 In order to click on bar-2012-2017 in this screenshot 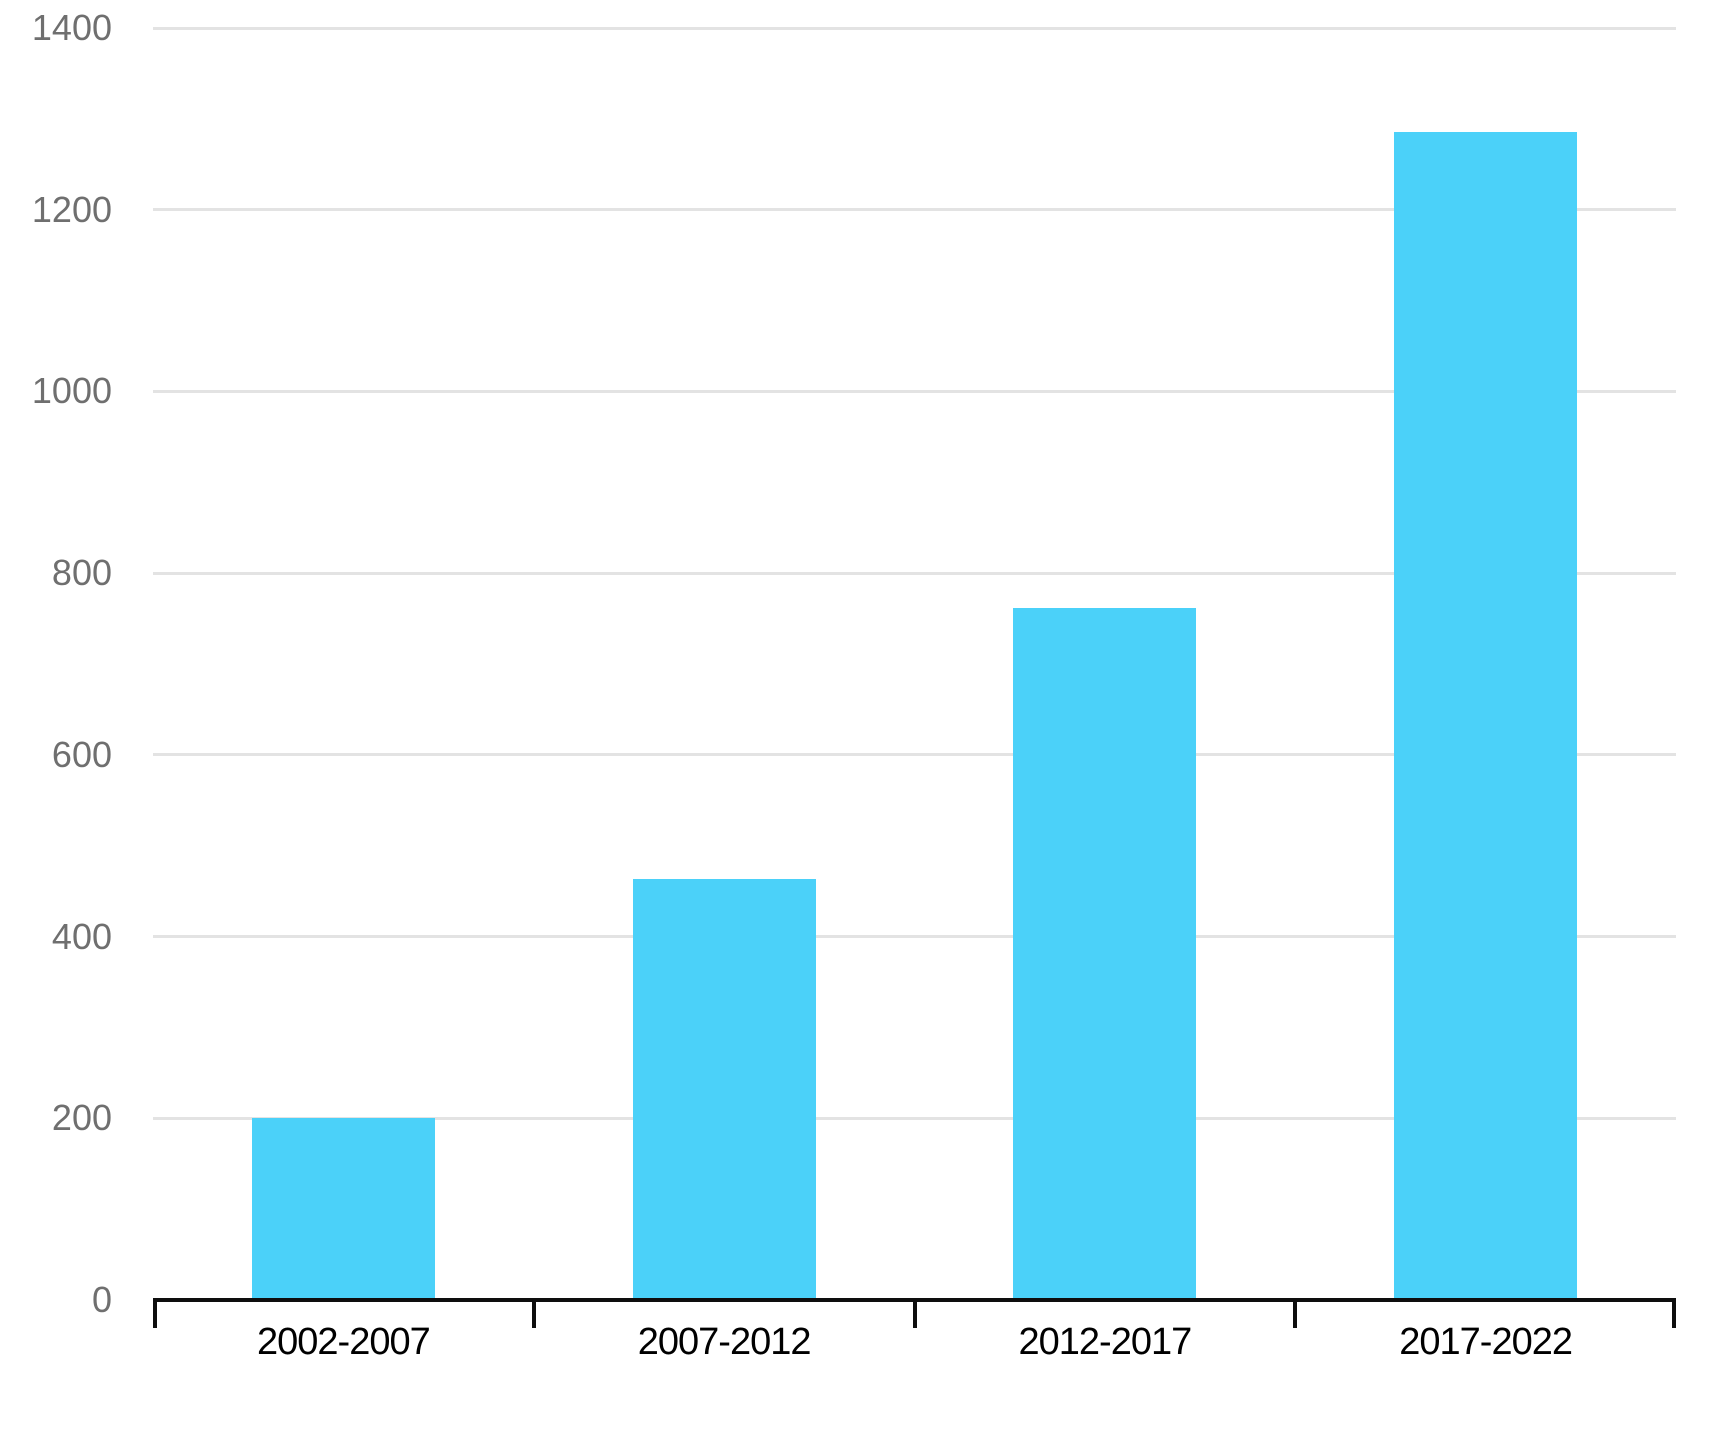, I will do `click(1105, 953)`.